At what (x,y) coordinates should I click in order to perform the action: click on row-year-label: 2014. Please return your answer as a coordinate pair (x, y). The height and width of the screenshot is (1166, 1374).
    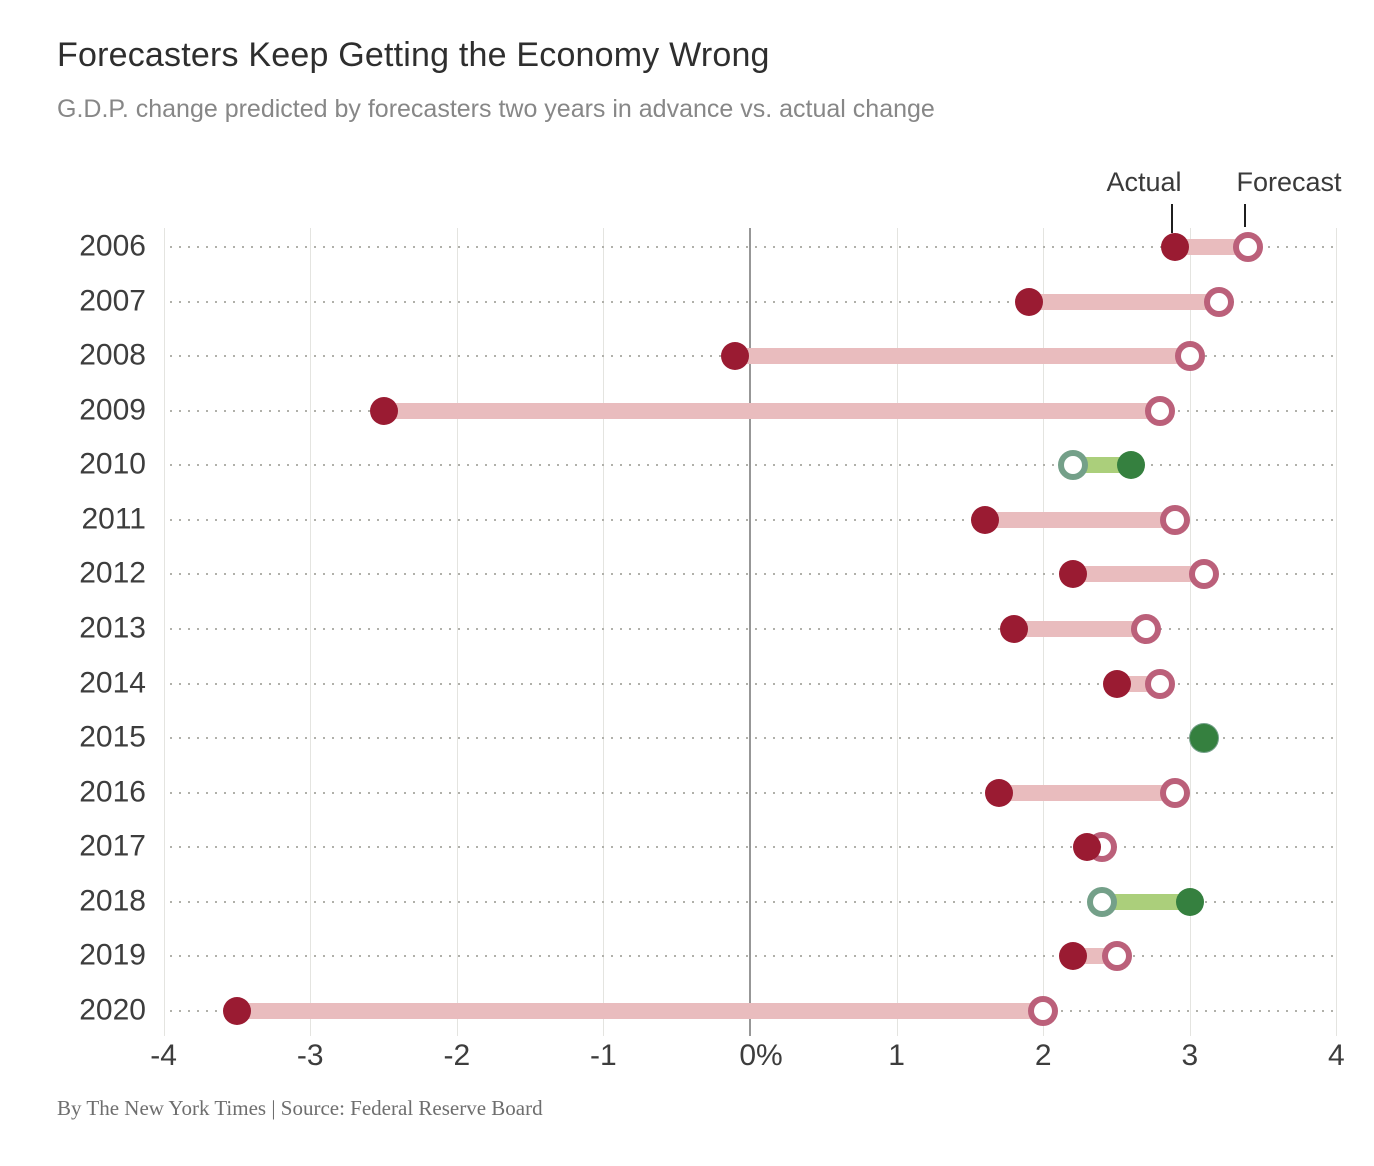
    Looking at the image, I should click on (112, 682).